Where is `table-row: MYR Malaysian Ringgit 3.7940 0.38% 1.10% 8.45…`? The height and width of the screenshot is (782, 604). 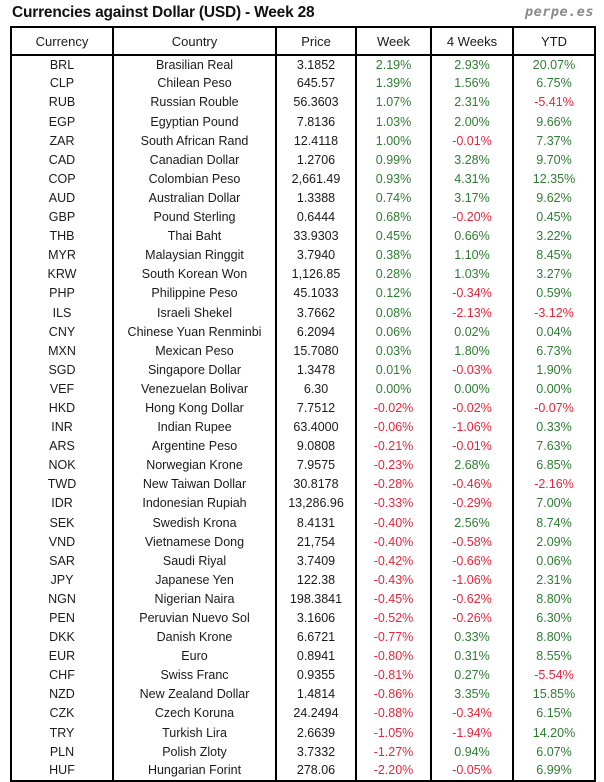 table-row: MYR Malaysian Ringgit 3.7940 0.38% 1.10% 8.45… is located at coordinates (303, 255).